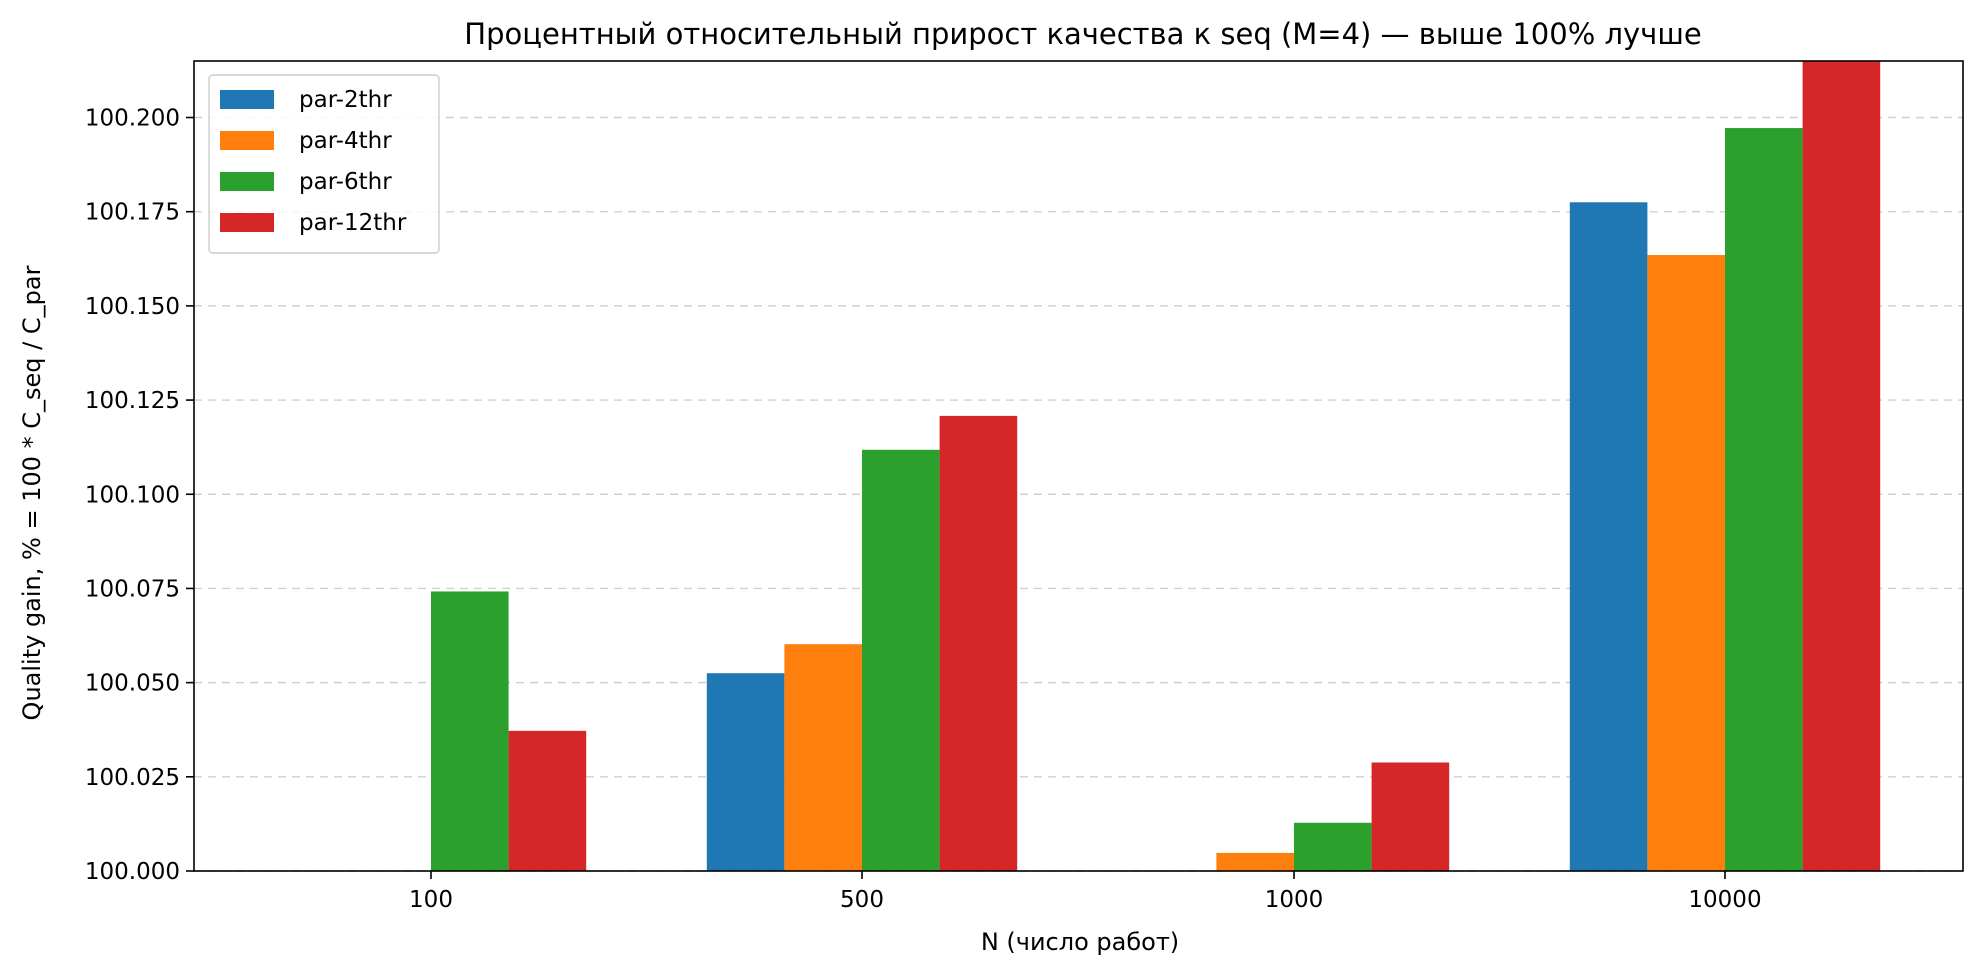 Image resolution: width=1981 pixels, height=978 pixels. Describe the element at coordinates (132, 778) in the screenshot. I see `y-tick-label: 100.025` at that location.